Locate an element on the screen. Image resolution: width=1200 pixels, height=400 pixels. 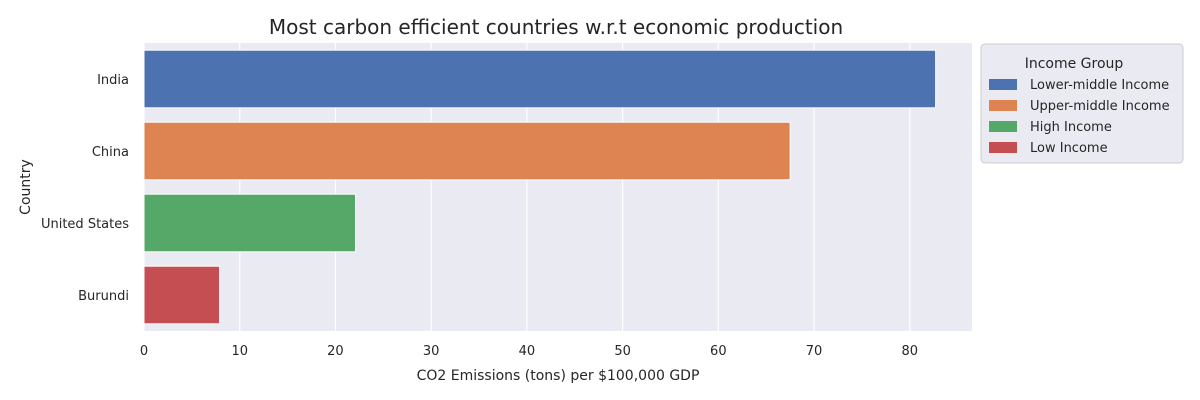
x-axis-ticks: 0 10 20 30 40 50 60 70 80 is located at coordinates (529, 351).